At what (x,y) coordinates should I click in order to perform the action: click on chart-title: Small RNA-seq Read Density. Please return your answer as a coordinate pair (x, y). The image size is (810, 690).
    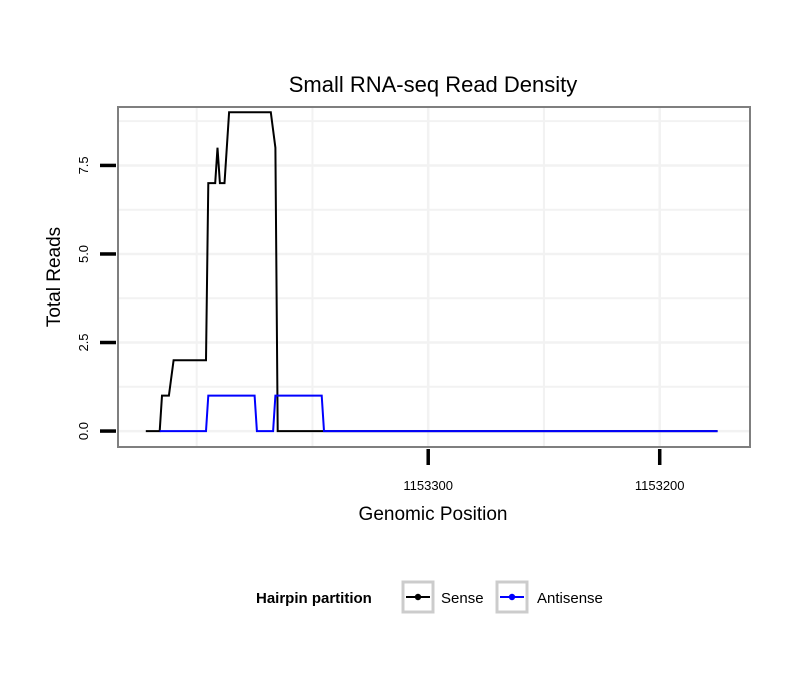
    Looking at the image, I should click on (433, 84).